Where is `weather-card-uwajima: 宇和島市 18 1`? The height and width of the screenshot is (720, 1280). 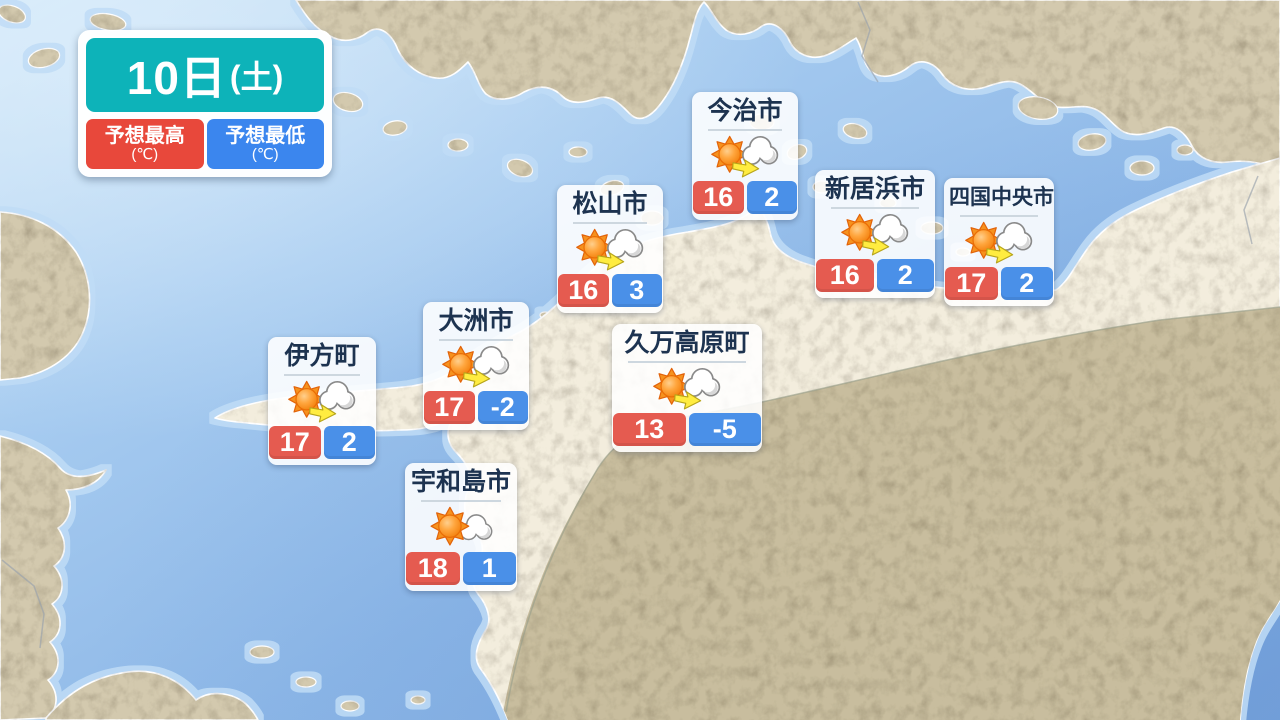
weather-card-uwajima: 宇和島市 18 1 is located at coordinates (461, 527).